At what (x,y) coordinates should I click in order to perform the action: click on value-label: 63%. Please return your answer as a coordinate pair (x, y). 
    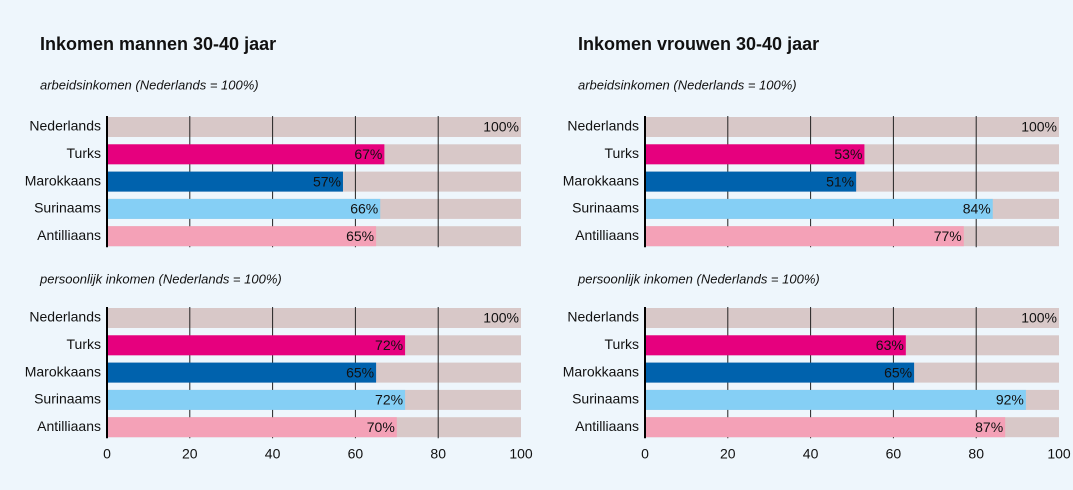
    Looking at the image, I should click on (890, 345).